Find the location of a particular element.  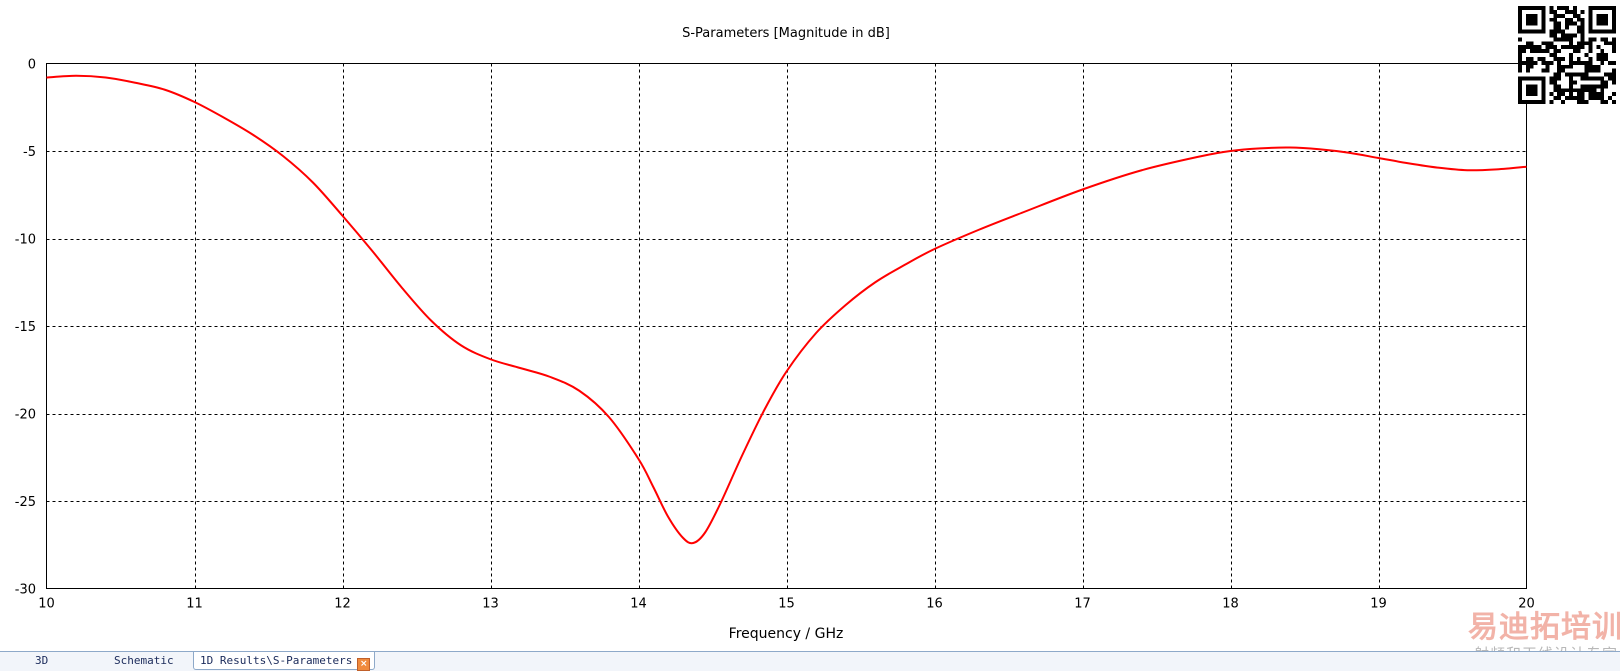

chart-title: S-Parameters [Magnitude in dB] is located at coordinates (786, 33).